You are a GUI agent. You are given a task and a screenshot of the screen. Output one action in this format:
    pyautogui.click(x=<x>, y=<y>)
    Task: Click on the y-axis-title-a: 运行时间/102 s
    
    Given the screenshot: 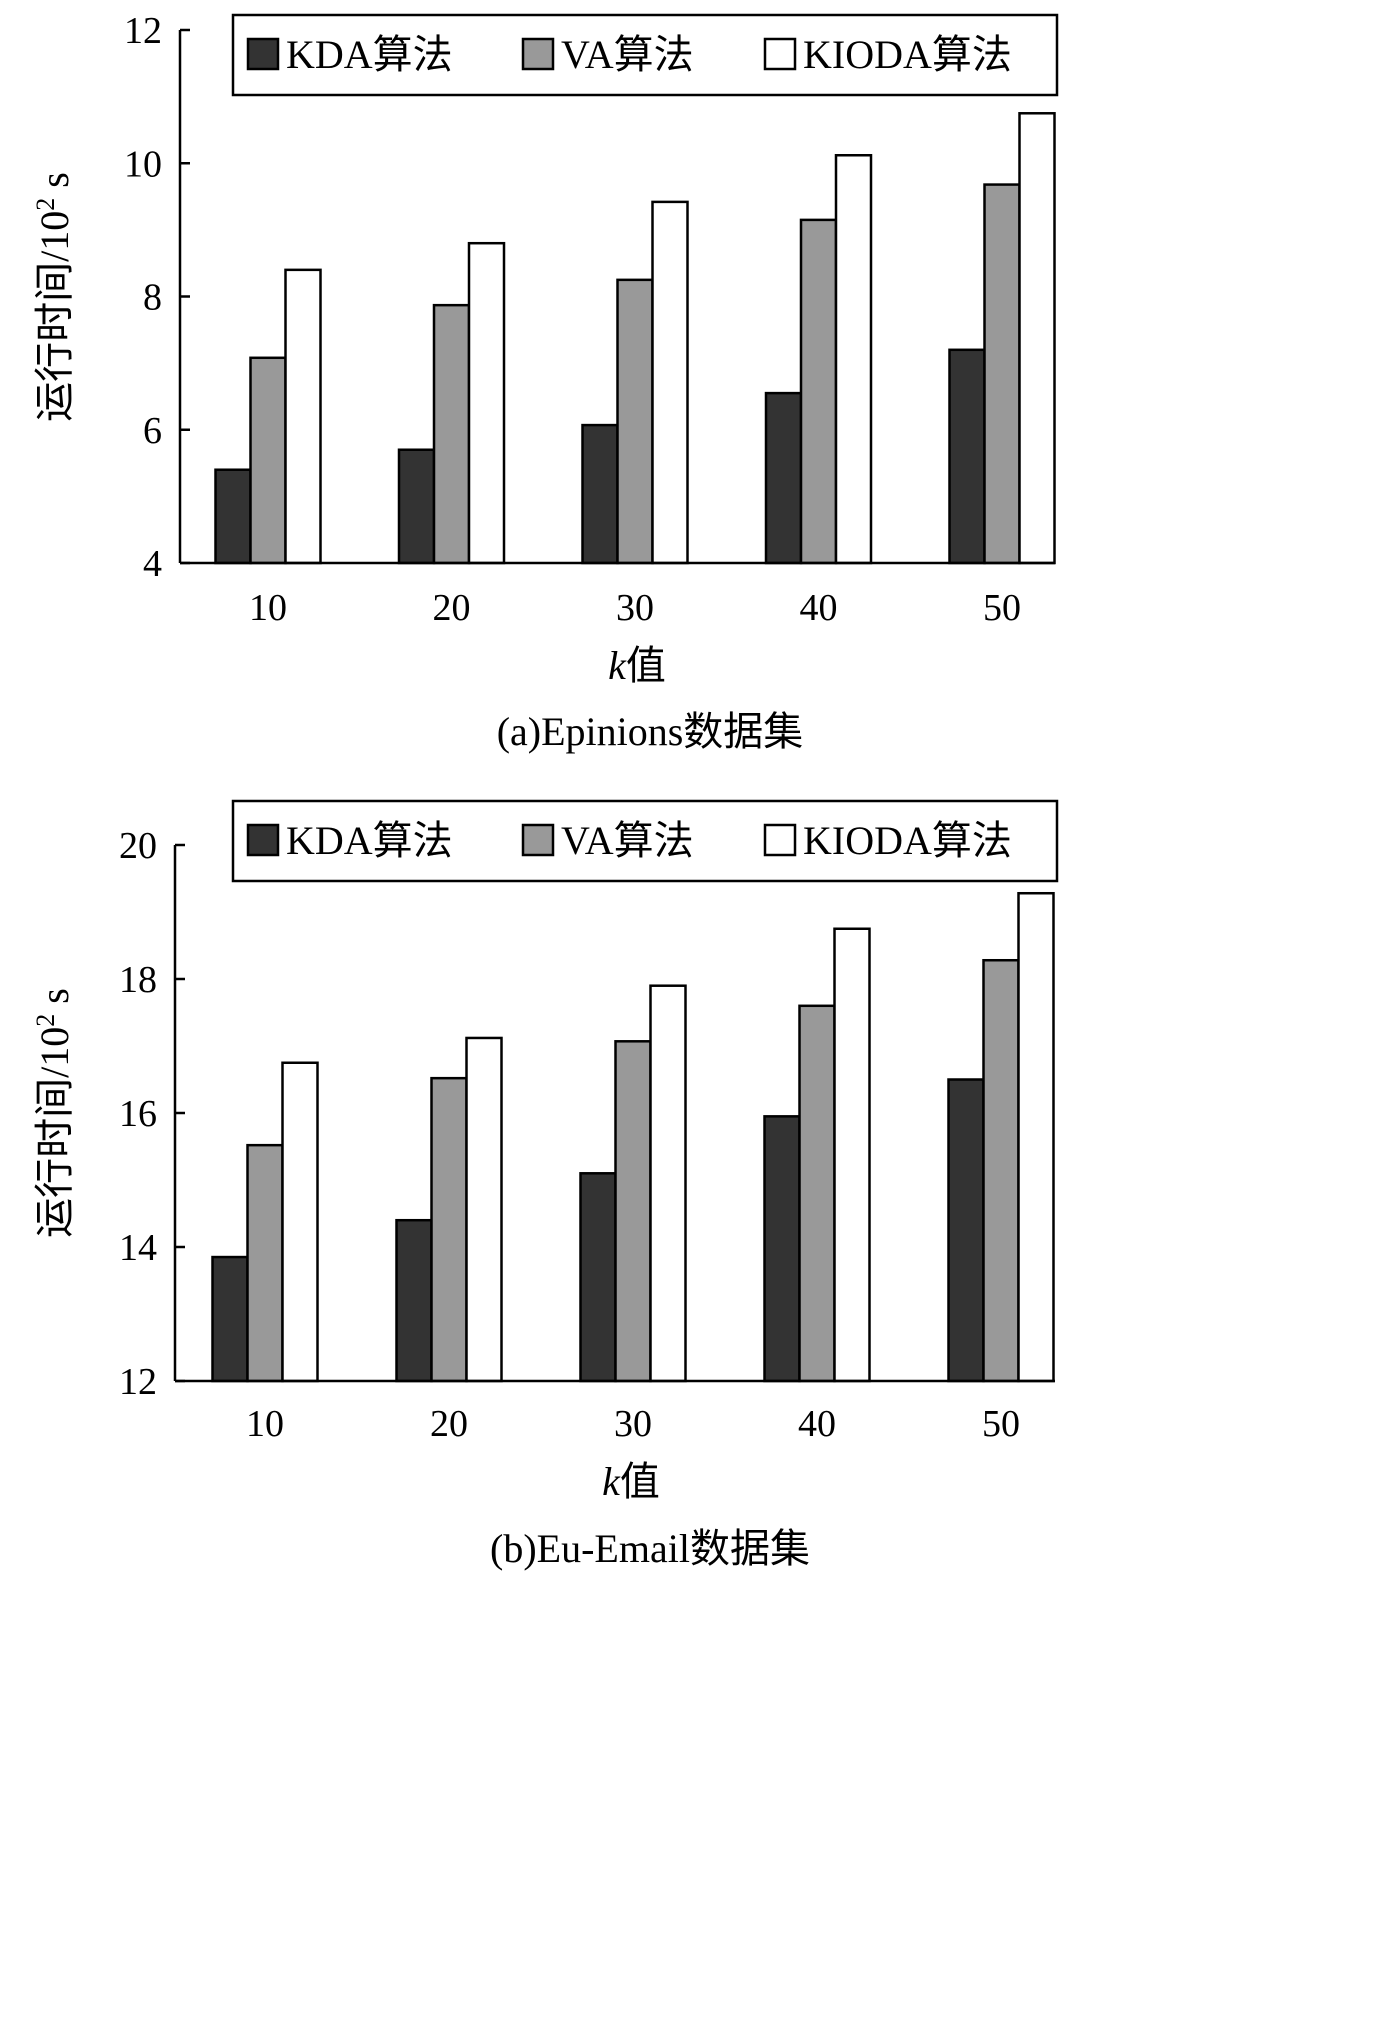 What is the action you would take?
    pyautogui.click(x=54, y=297)
    